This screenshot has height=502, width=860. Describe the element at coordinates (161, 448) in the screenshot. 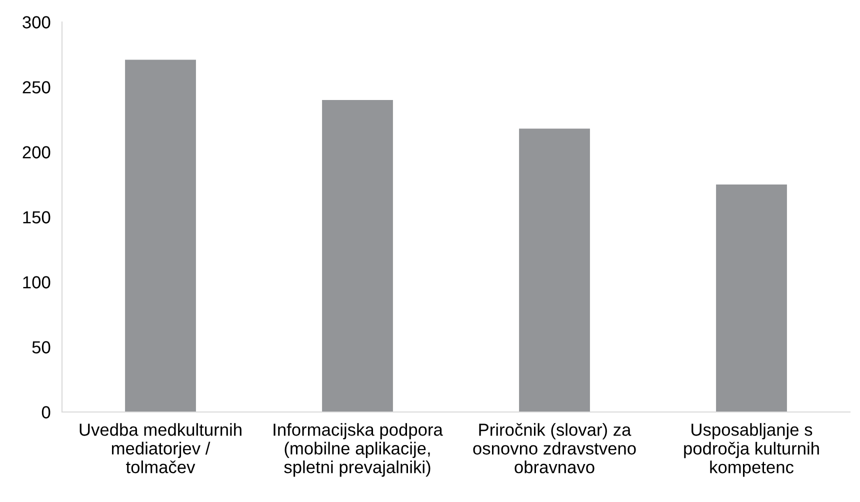

I see `x-tick-label: Uvedba medkulturnih mediatorjev / tolmačev` at that location.